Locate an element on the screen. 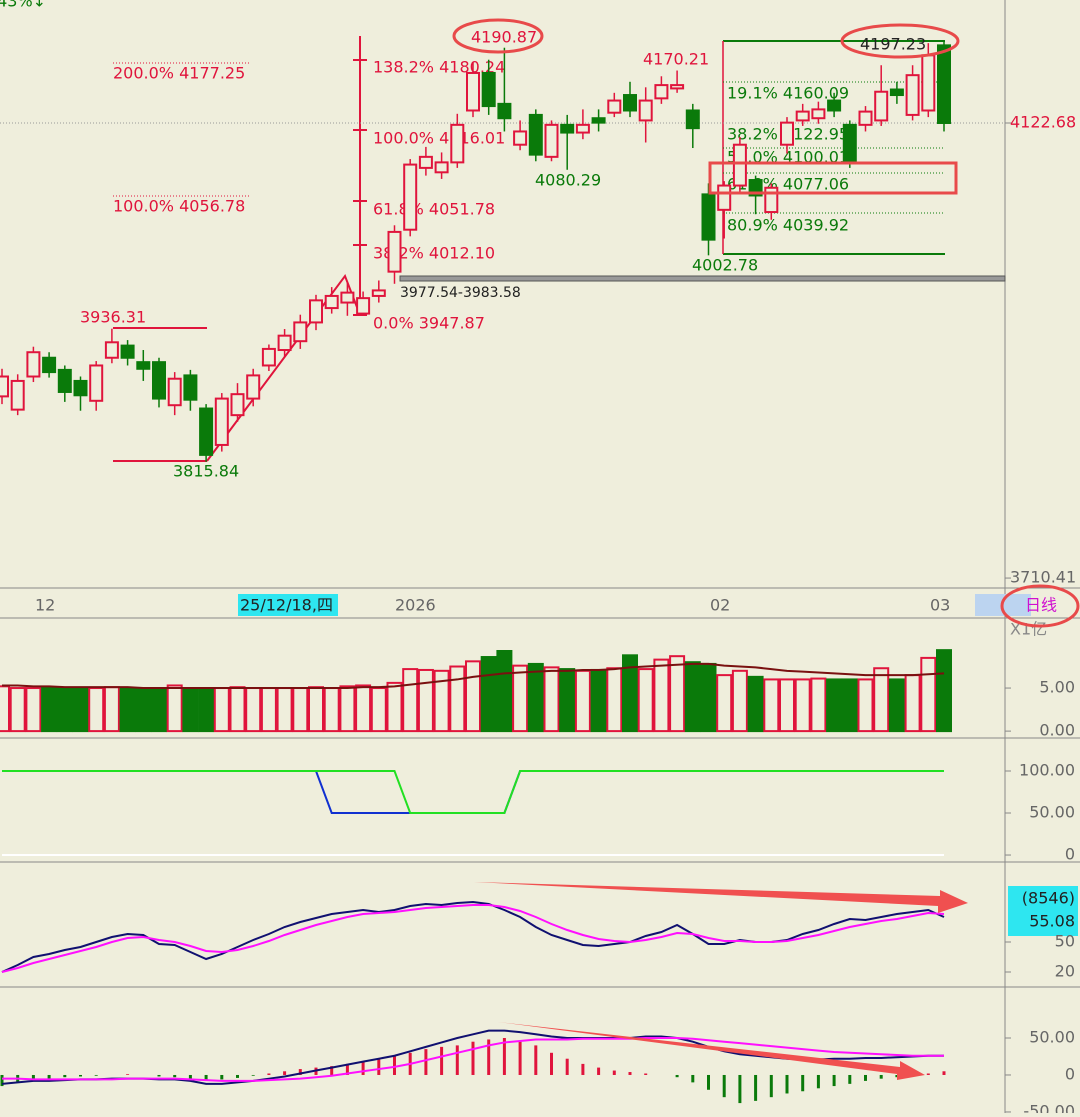 The width and height of the screenshot is (1080, 1117). price-label: 4002.78 is located at coordinates (725, 265).